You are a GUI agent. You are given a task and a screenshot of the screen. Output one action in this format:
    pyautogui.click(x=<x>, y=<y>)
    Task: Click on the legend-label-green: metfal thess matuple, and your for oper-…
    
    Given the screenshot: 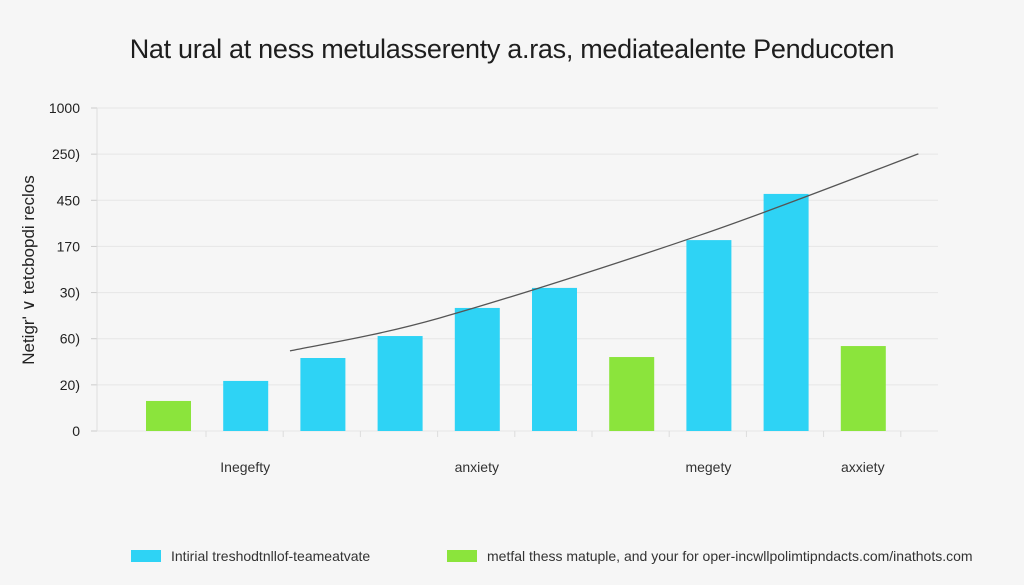 What is the action you would take?
    pyautogui.click(x=730, y=556)
    